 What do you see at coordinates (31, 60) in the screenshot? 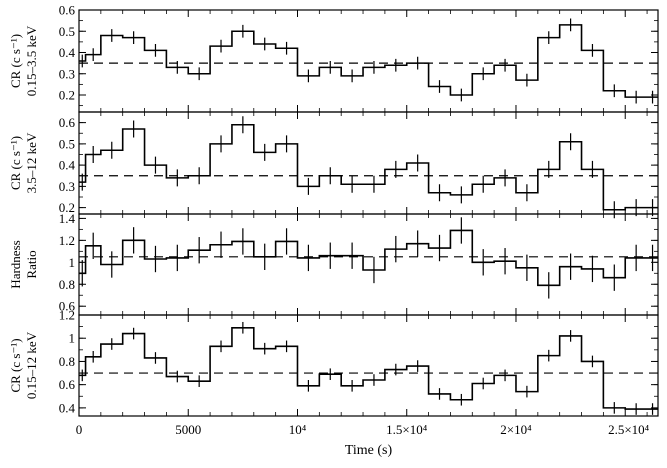
I see `y-axis-label: 0.15–3.5 keV` at bounding box center [31, 60].